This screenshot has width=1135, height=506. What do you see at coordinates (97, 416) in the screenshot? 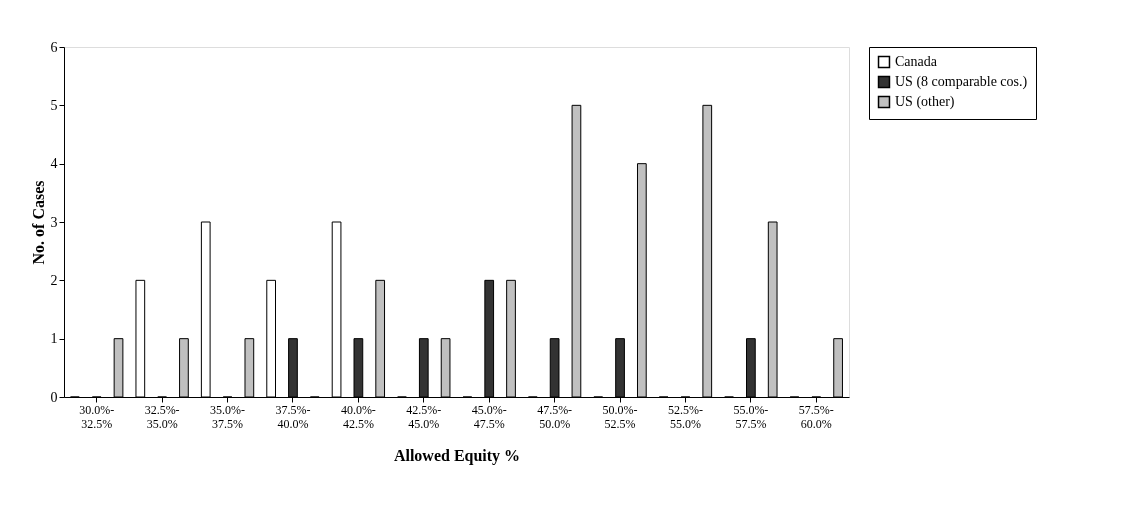
I see `x-tick-label: 30.0%-32.5%` at bounding box center [97, 416].